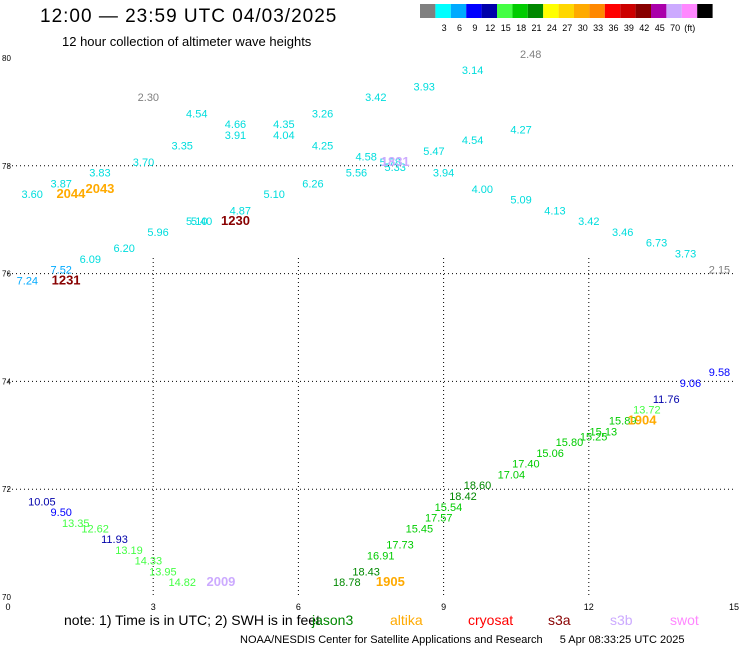 The height and width of the screenshot is (650, 740). I want to click on x-tick-label: 15, so click(734, 607).